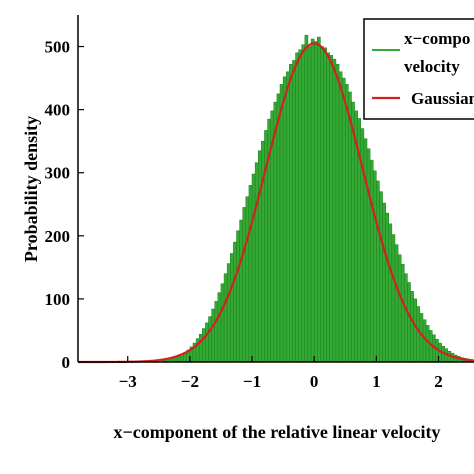 The height and width of the screenshot is (474, 474). What do you see at coordinates (64, 205) in the screenshot?
I see `y-ticks: 0 100 200 300 400 500` at bounding box center [64, 205].